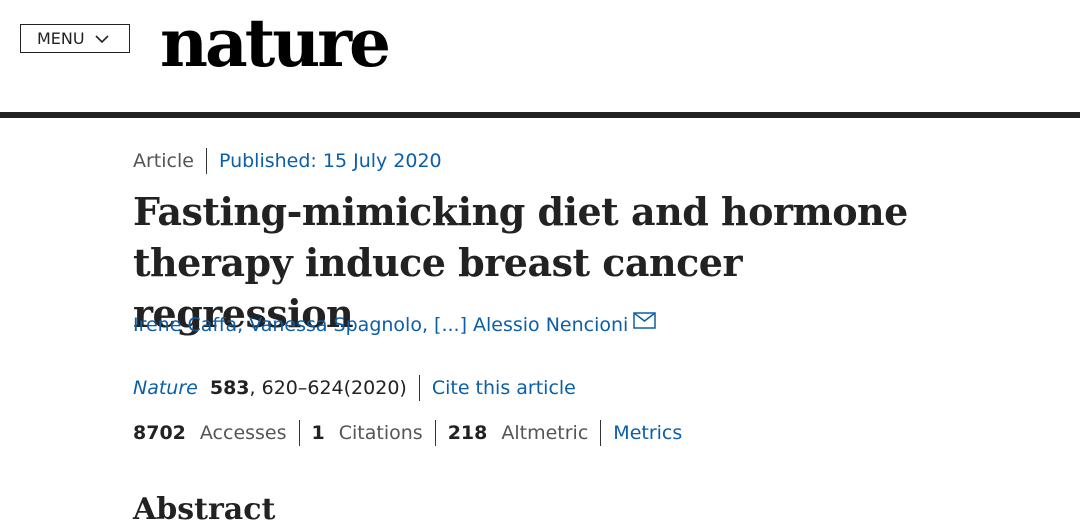 This screenshot has width=1080, height=527. I want to click on altmetric-label: Altmetric, so click(545, 433).